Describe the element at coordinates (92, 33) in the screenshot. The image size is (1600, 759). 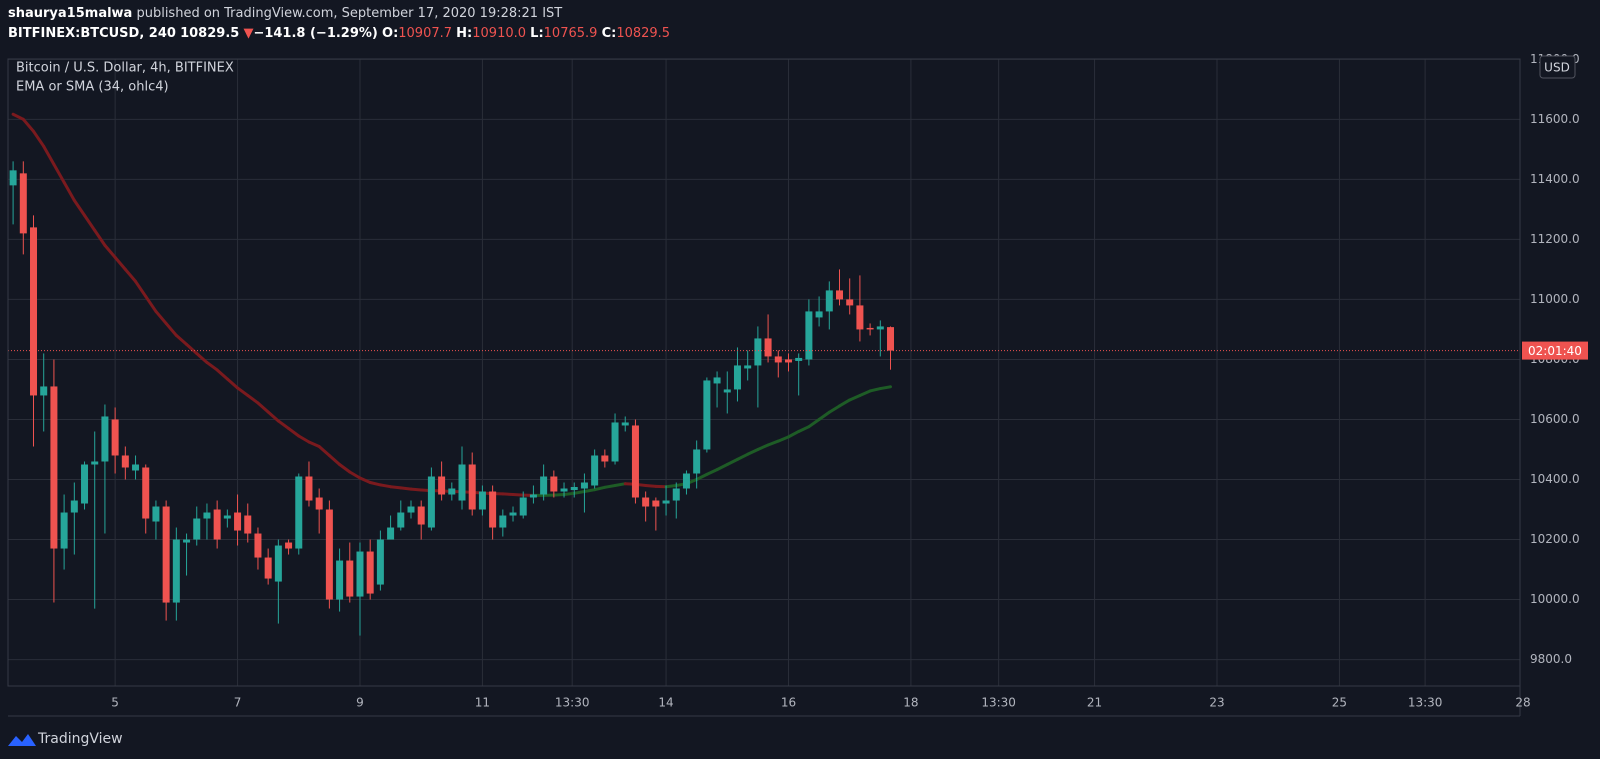
I see `symbol: BITFINEX:BTCUSD, 240` at that location.